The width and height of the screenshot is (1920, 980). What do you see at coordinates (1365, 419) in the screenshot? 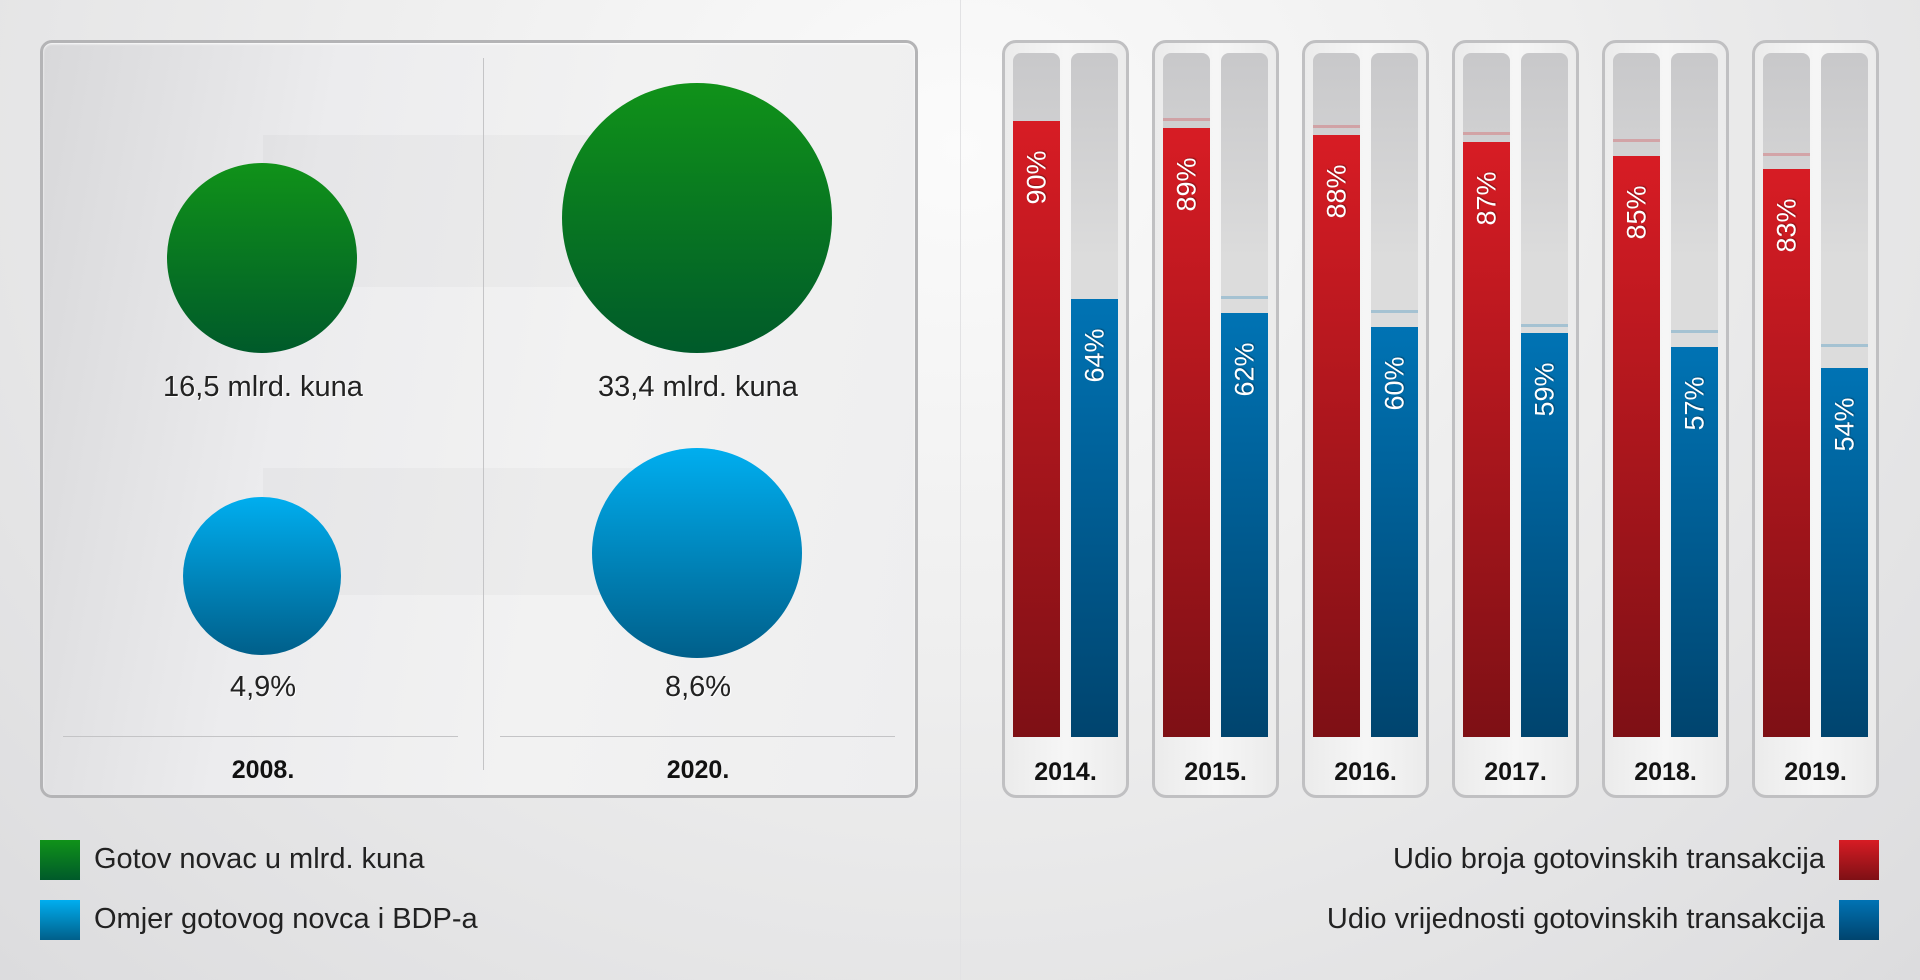
I see `bar-group-2016: 88% 60% 2016.` at bounding box center [1365, 419].